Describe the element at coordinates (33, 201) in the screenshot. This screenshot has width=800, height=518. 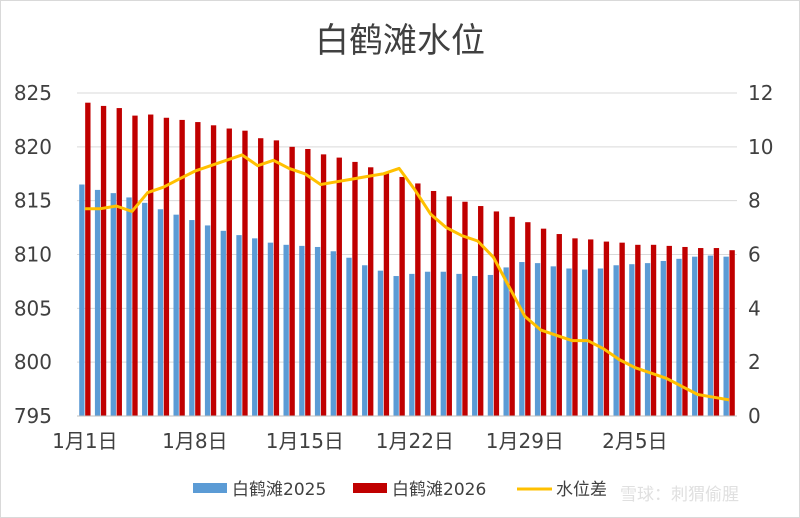
I see `left-tick-label: 815` at that location.